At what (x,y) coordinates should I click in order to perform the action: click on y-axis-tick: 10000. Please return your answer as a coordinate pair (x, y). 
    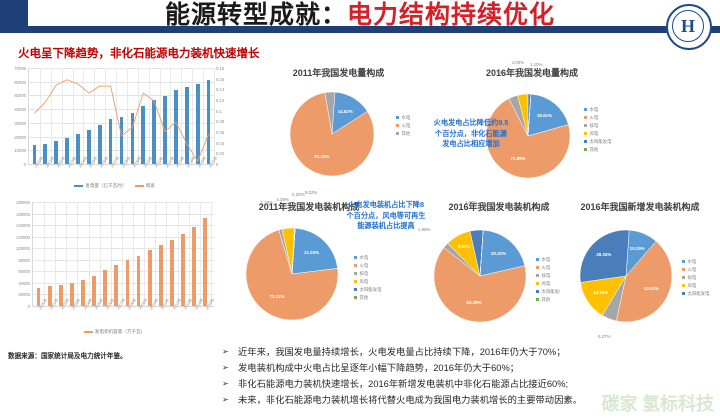
    Looking at the image, I should click on (20, 151).